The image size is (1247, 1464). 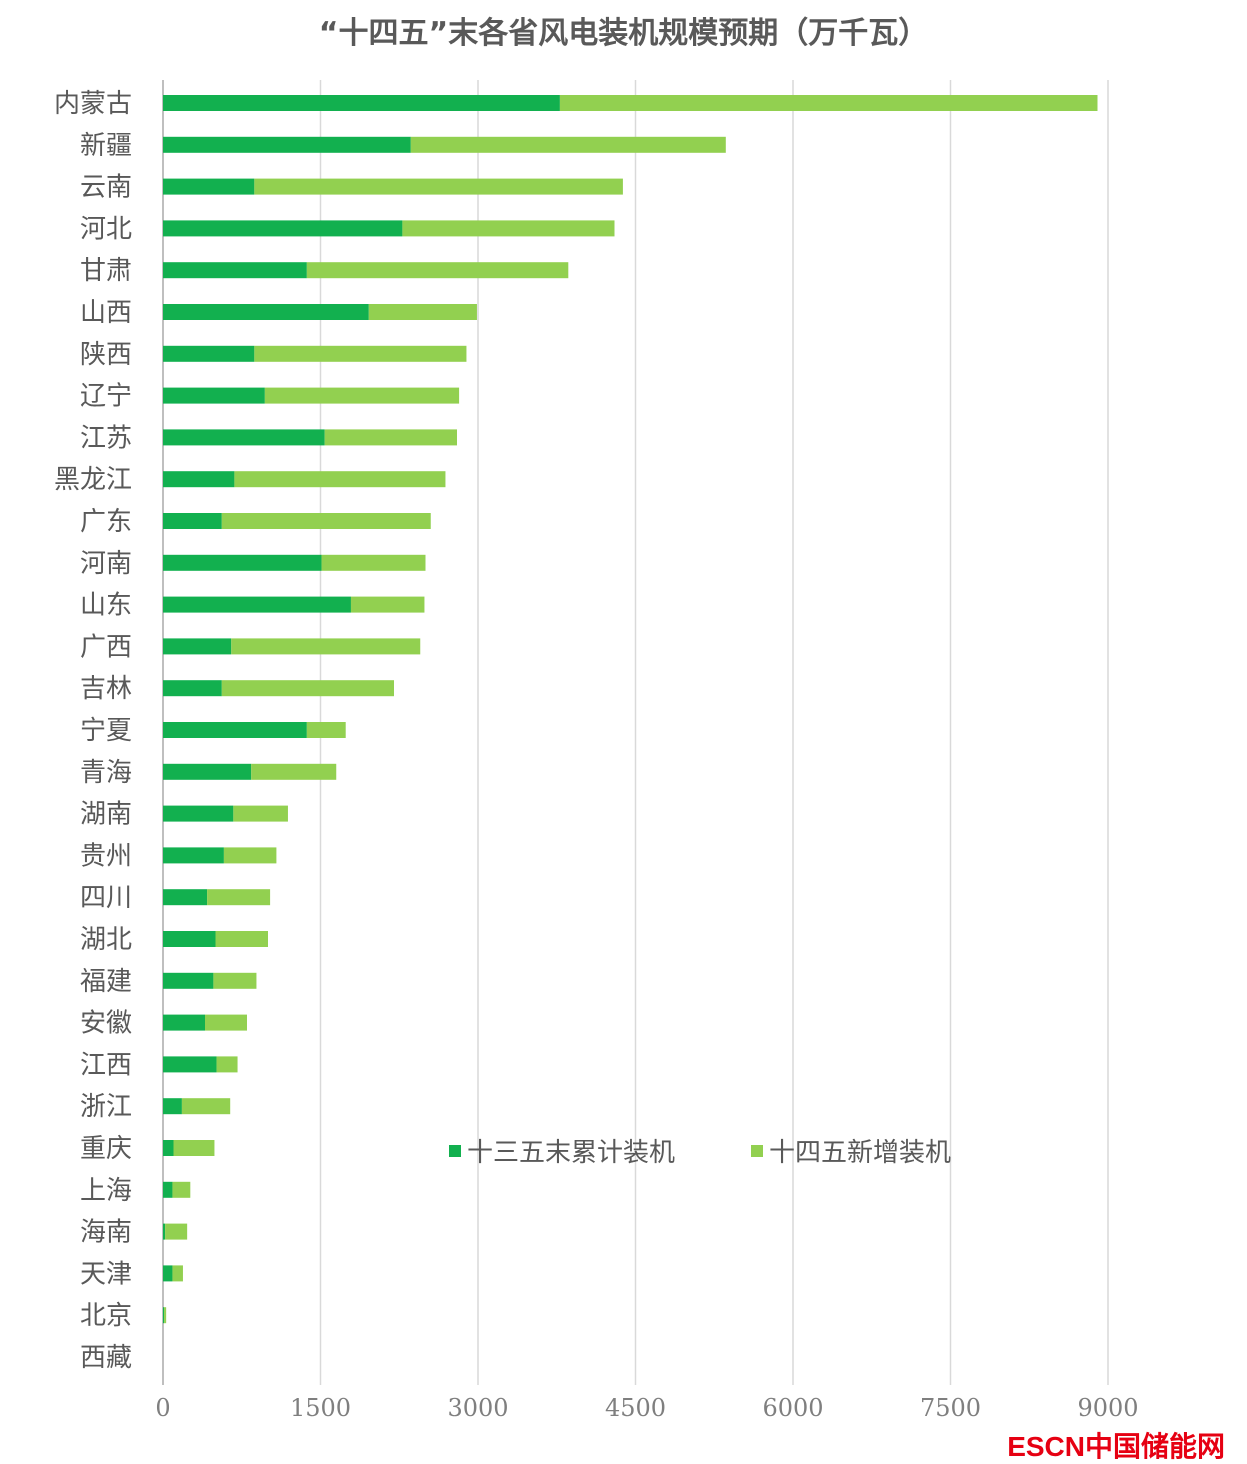 I want to click on x-tick-label: 4500, so click(x=635, y=1408).